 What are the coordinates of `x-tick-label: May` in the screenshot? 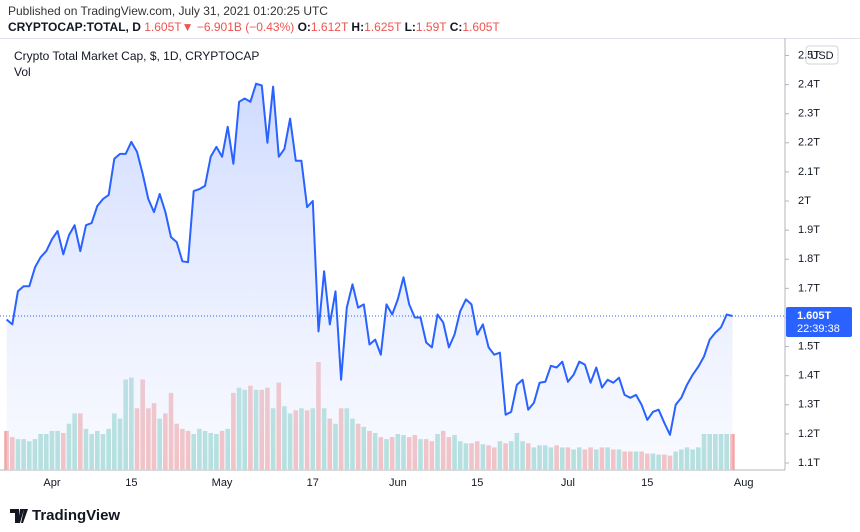 It's located at (222, 483).